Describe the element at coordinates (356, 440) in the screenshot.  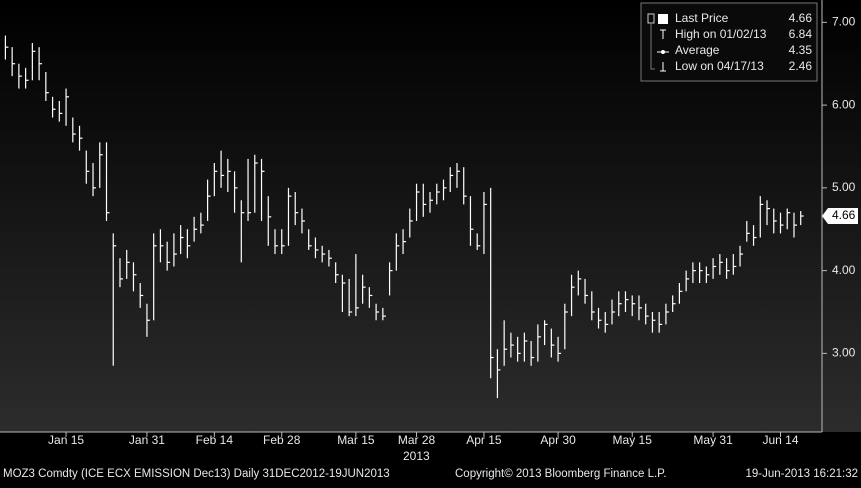
I see `x-tick-label: Mar 15` at that location.